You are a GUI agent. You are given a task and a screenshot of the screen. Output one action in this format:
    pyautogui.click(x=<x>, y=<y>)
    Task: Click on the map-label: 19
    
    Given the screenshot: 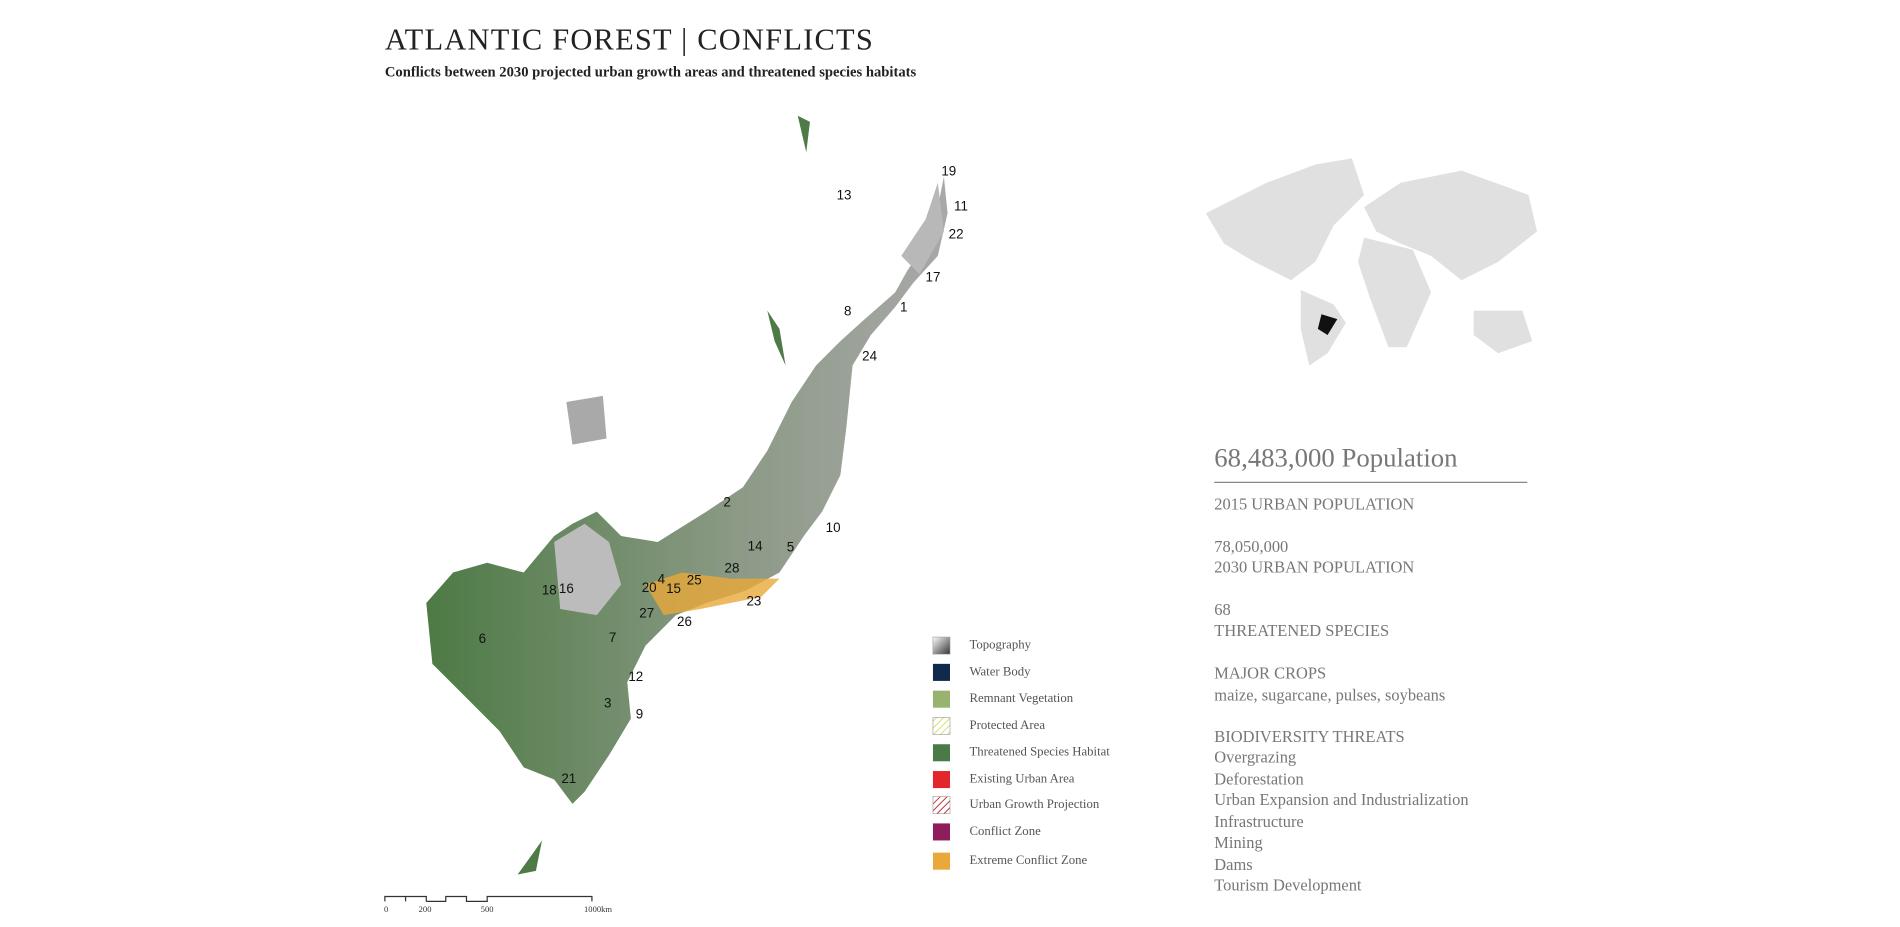 What is the action you would take?
    pyautogui.click(x=948, y=170)
    